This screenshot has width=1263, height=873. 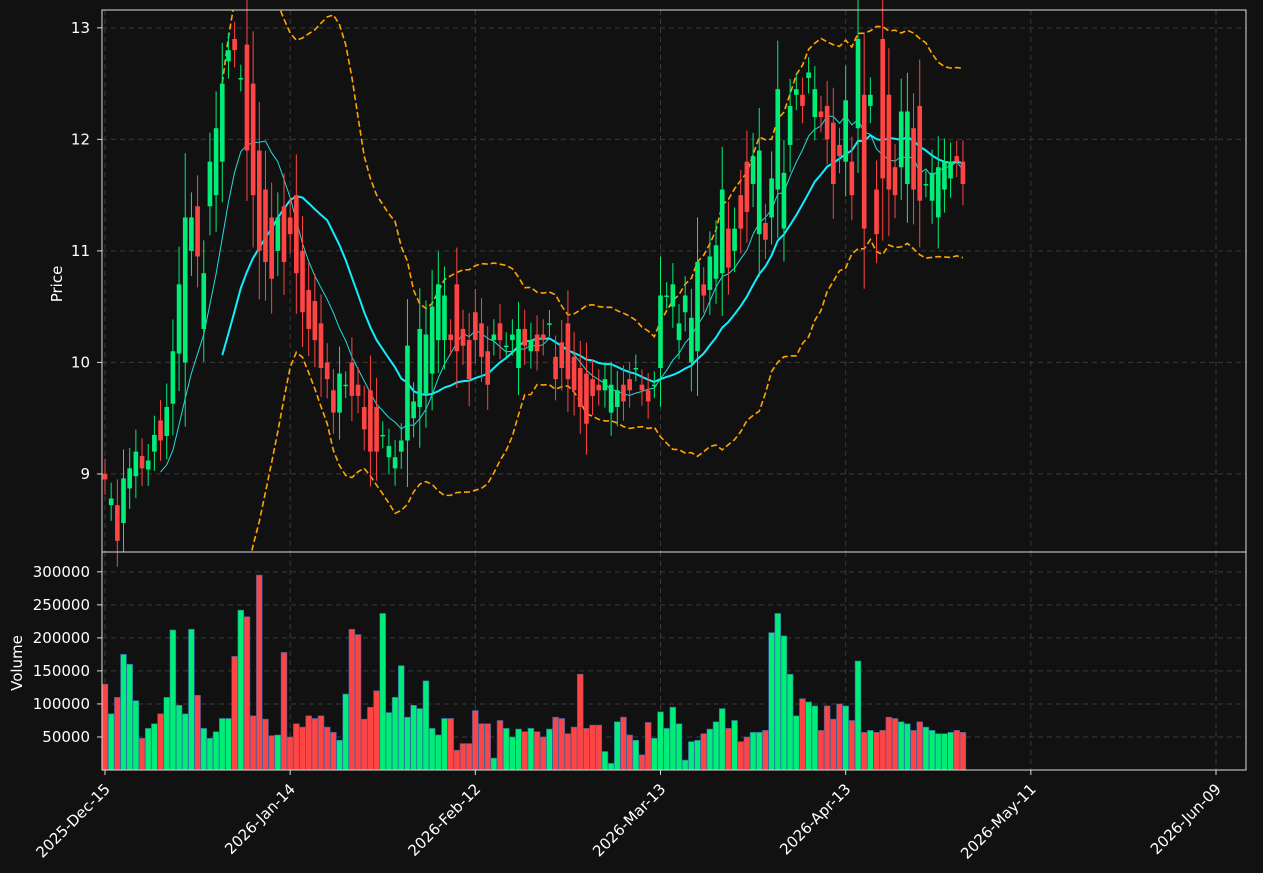 I want to click on volume-tick-label: 300000, so click(x=61, y=572).